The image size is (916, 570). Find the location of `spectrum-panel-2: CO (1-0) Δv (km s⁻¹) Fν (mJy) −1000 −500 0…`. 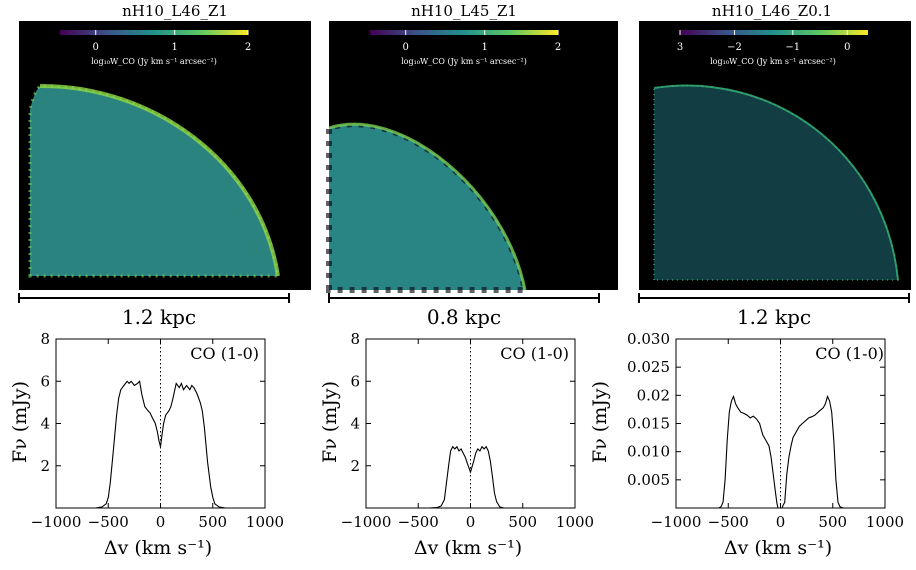

spectrum-panel-2: CO (1-0) Δv (km s⁻¹) Fν (mJy) −1000 −500 0… is located at coordinates (456, 444).